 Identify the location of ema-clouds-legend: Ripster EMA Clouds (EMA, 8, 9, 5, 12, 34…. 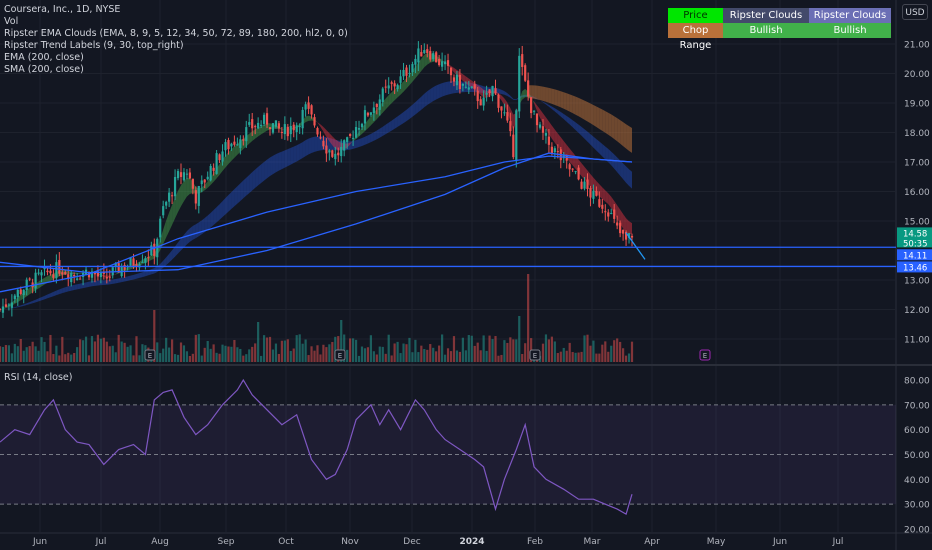
(176, 33).